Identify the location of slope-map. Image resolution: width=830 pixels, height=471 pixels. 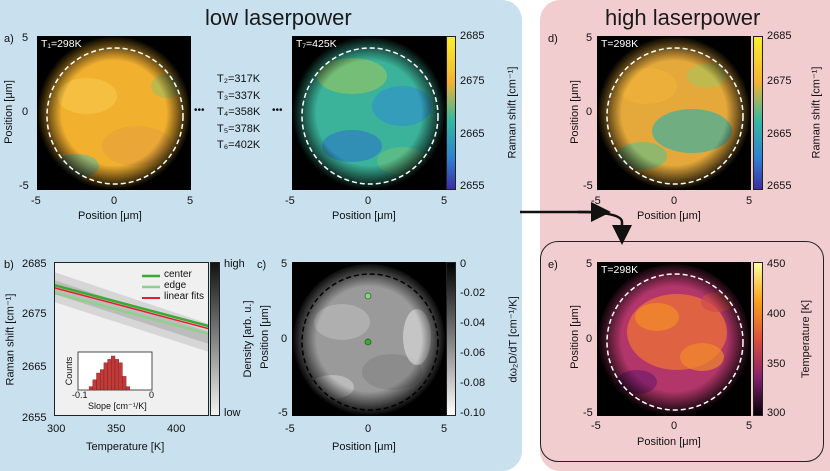
(369, 339).